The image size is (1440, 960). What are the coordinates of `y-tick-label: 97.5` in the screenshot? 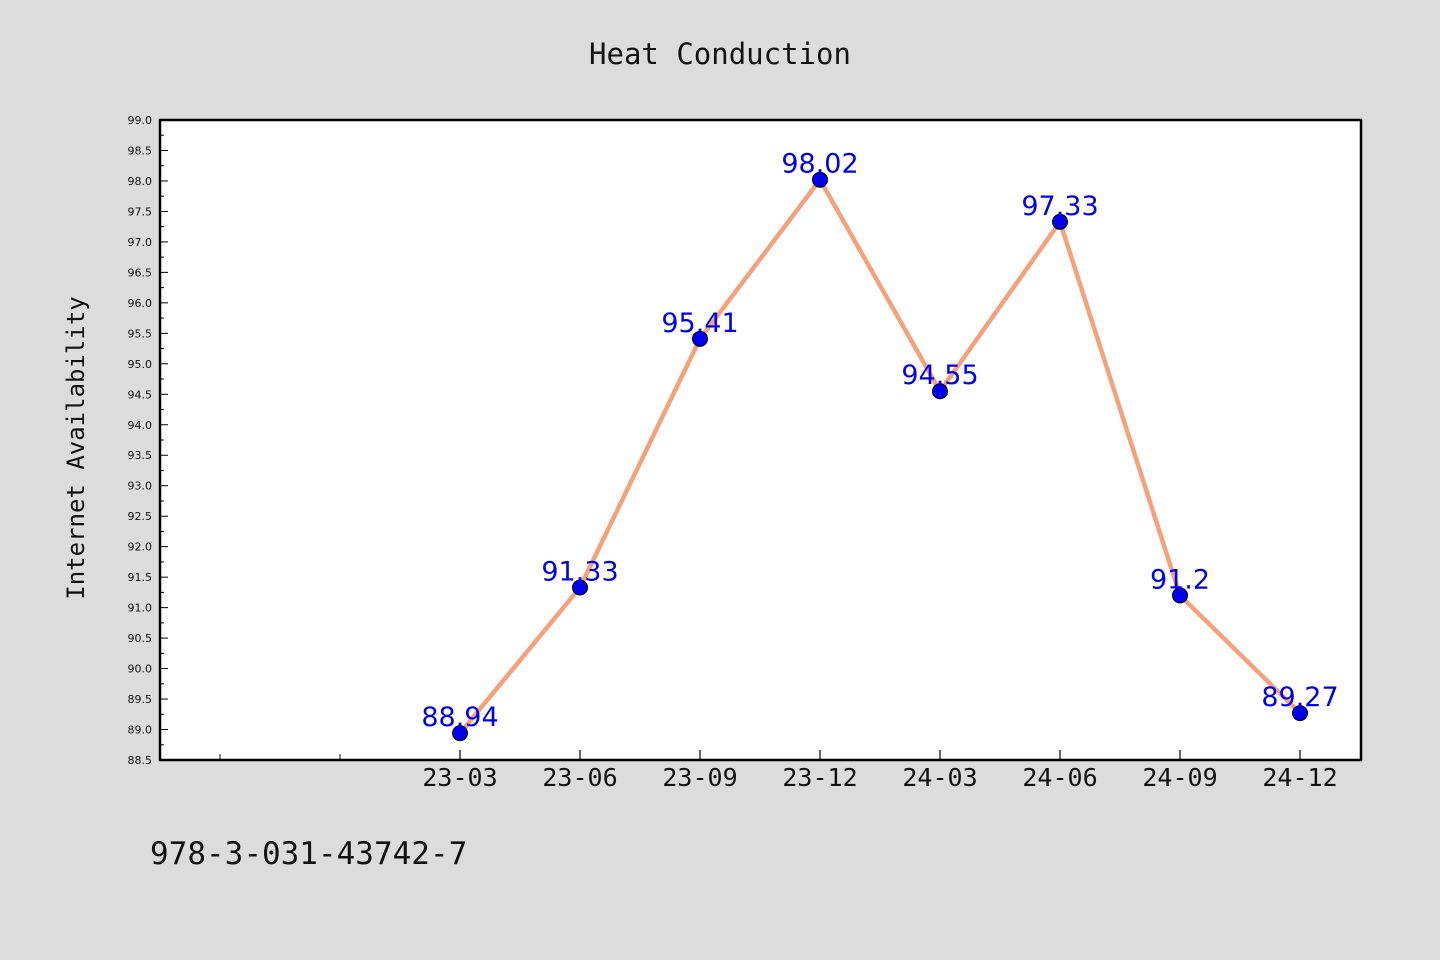 It's located at (140, 211).